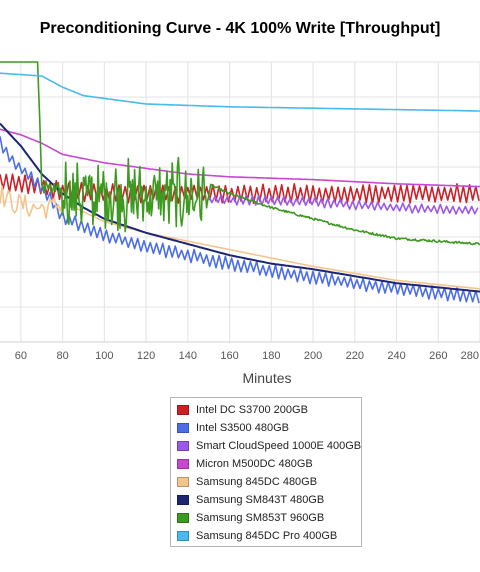 The height and width of the screenshot is (572, 480). What do you see at coordinates (266, 378) in the screenshot?
I see `x-axis-label: Minutes` at bounding box center [266, 378].